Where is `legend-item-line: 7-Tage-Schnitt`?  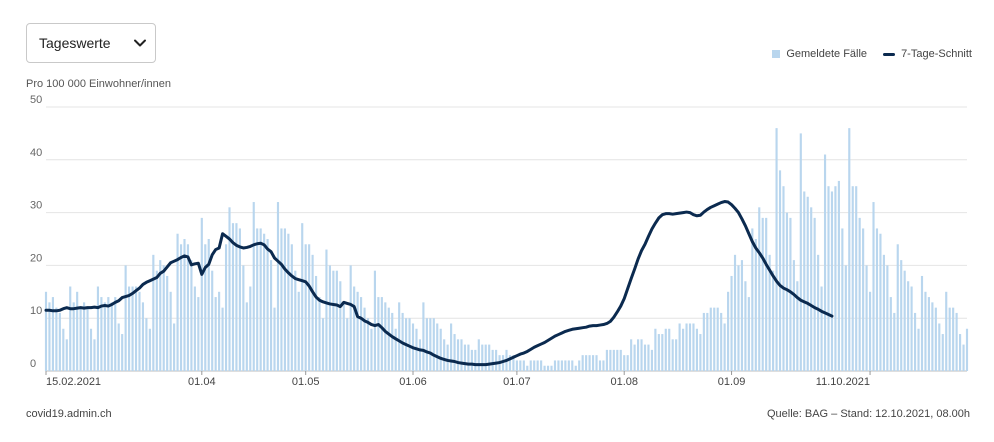 legend-item-line: 7-Tage-Schnitt is located at coordinates (927, 54).